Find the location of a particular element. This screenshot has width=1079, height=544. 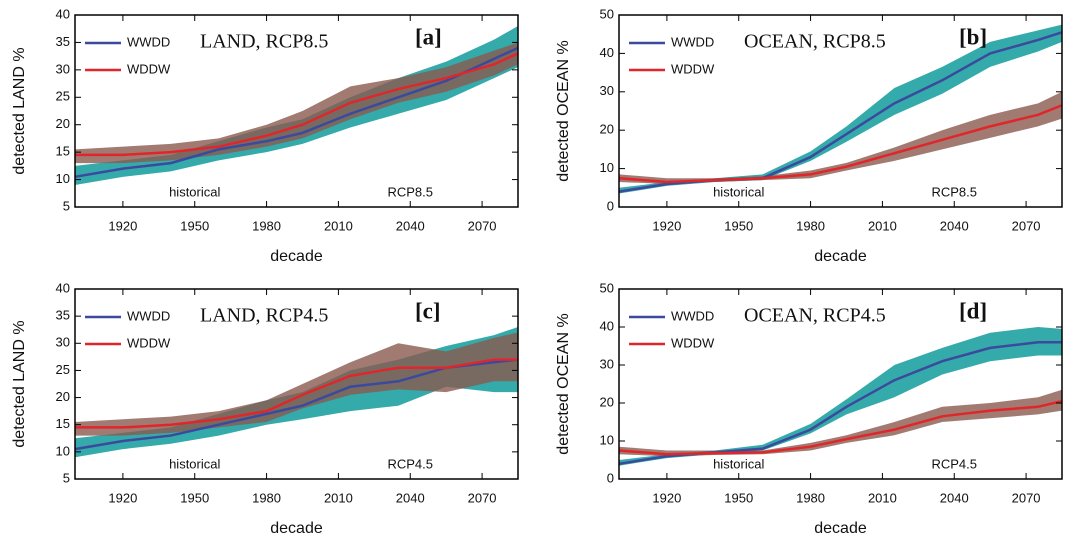

panel-title: OCEAN, RCP8.5 is located at coordinates (815, 42).